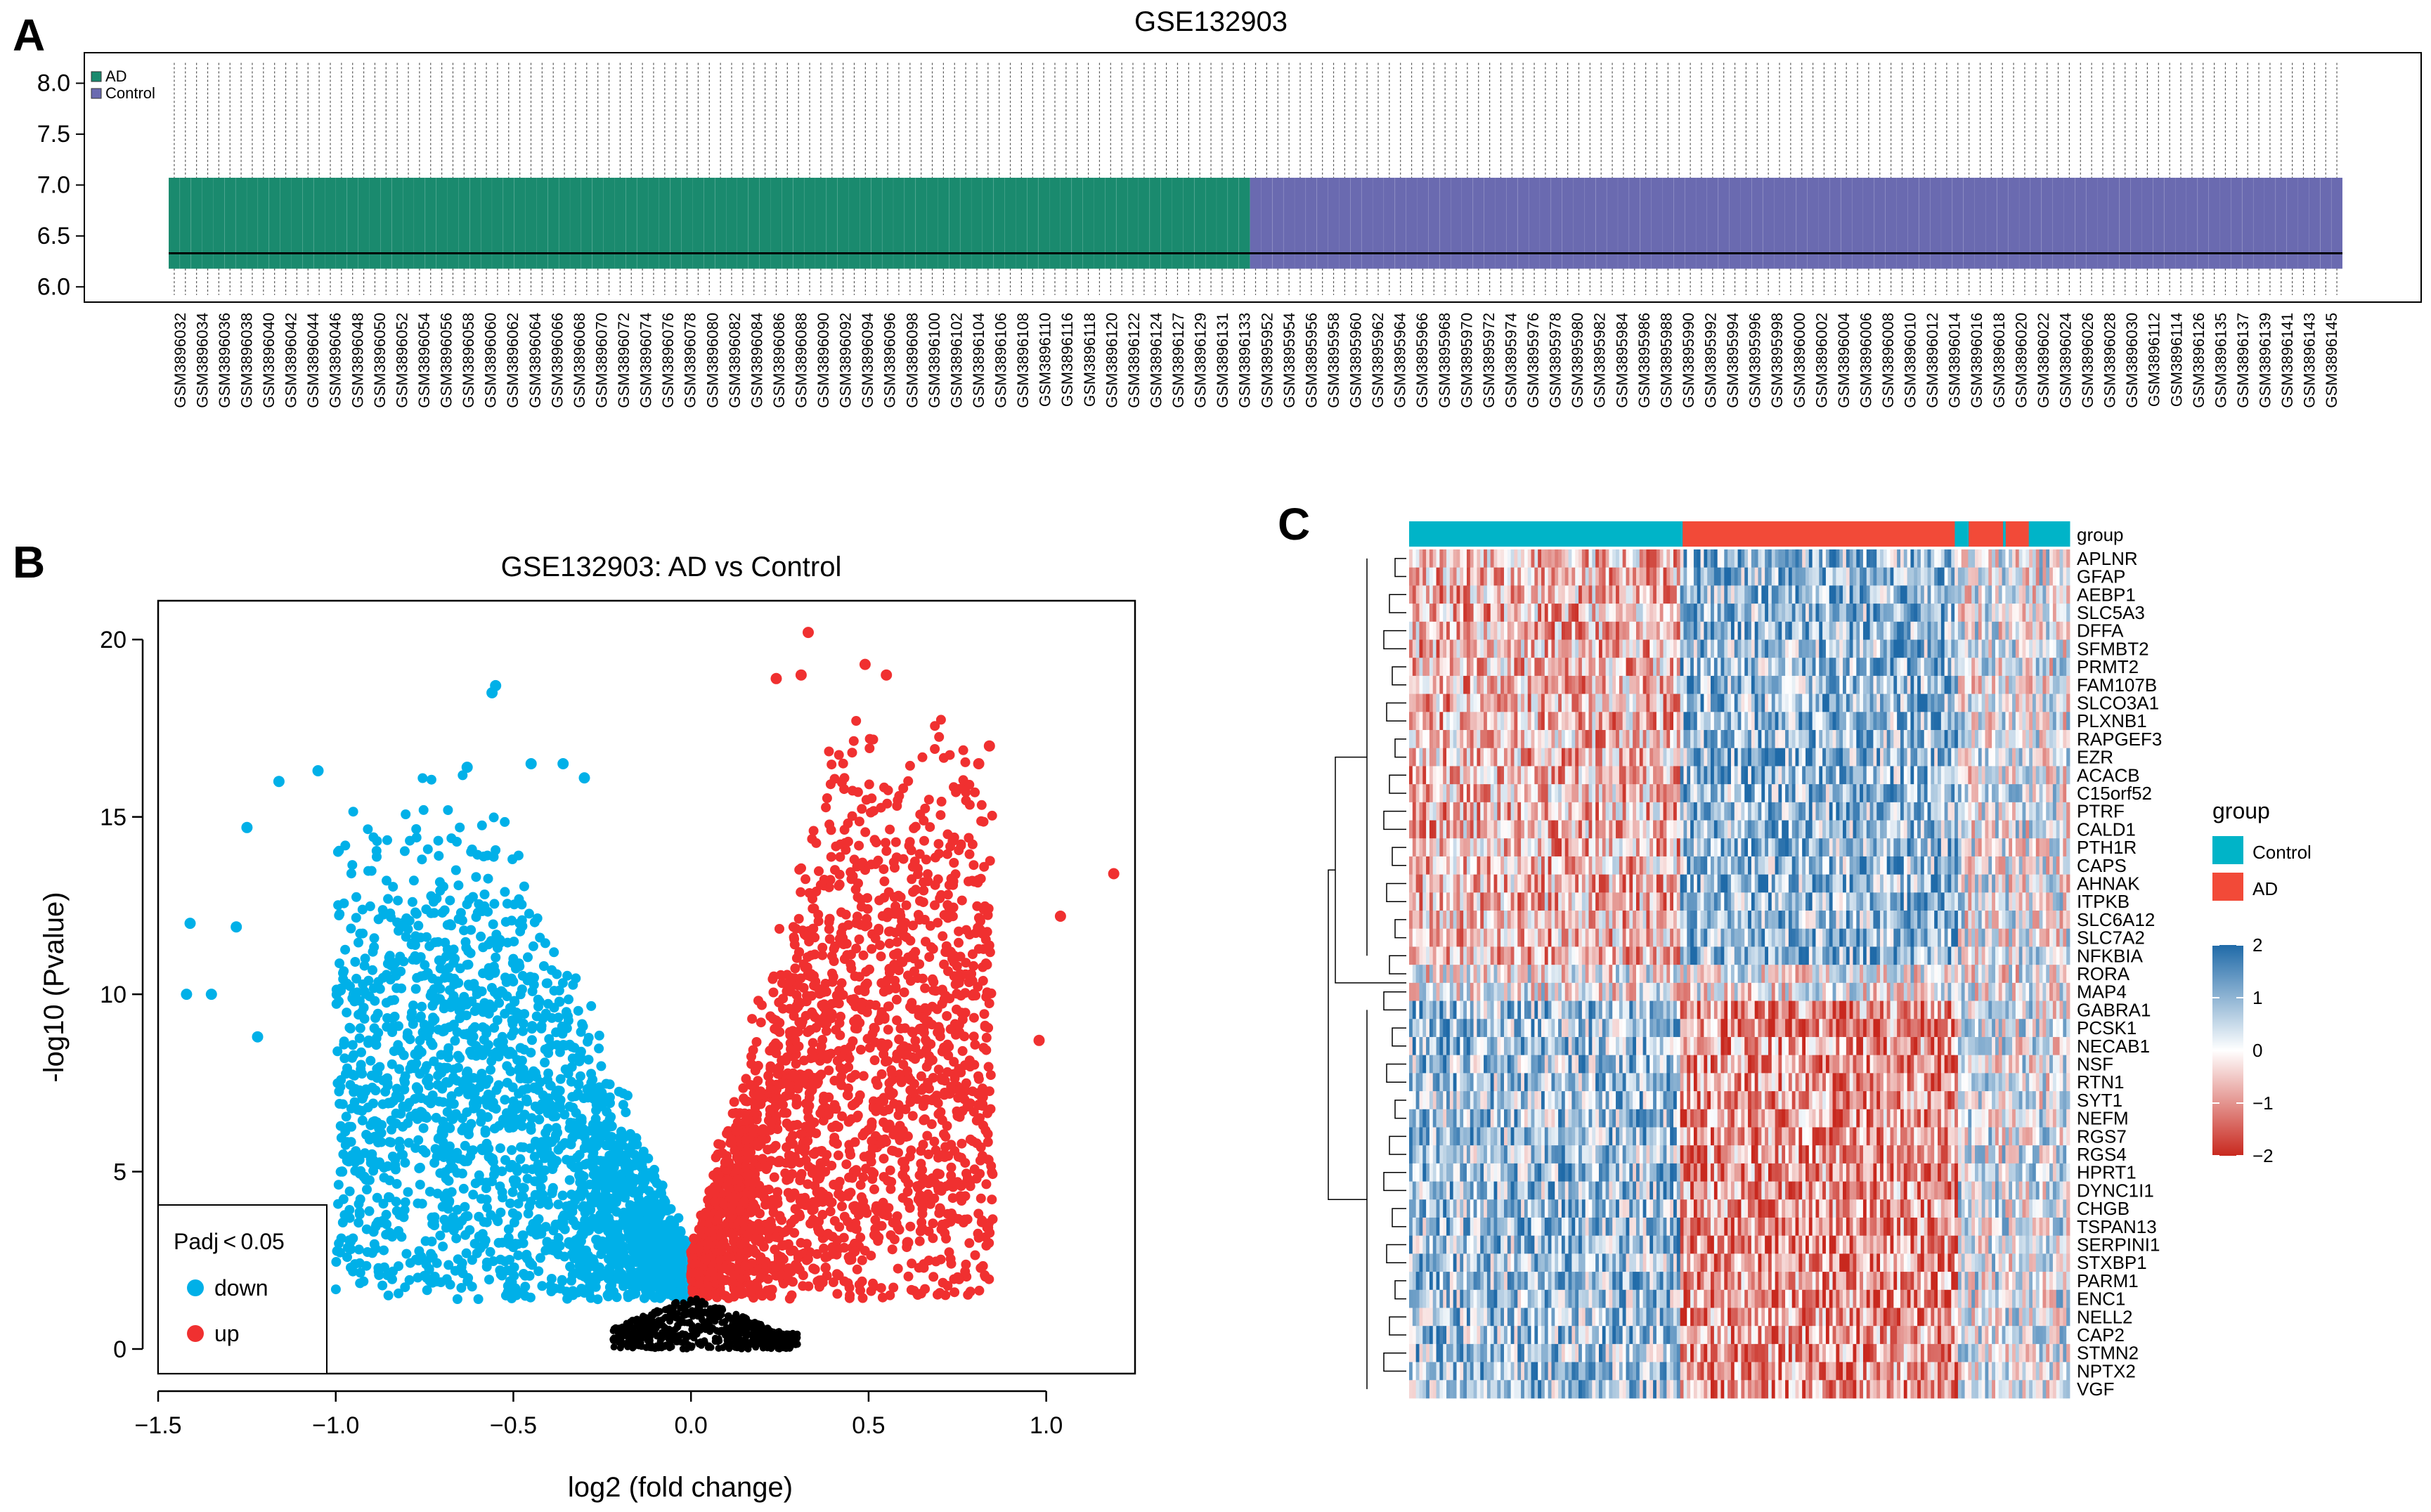 The image size is (2431, 1512). What do you see at coordinates (1023, 361) in the screenshot?
I see `sample-label: GSM3896108` at bounding box center [1023, 361].